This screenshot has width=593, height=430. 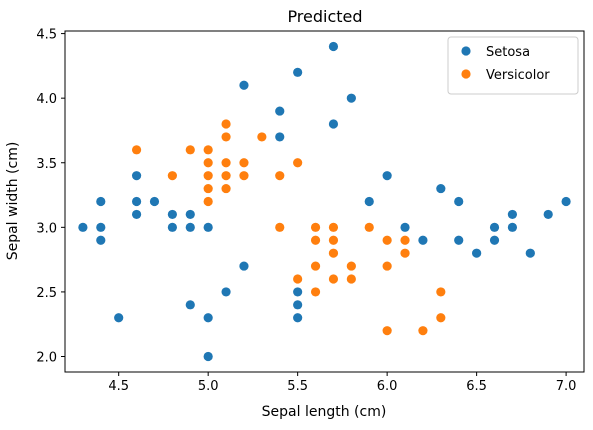 What do you see at coordinates (324, 16) in the screenshot?
I see `chart-title: Predicted` at bounding box center [324, 16].